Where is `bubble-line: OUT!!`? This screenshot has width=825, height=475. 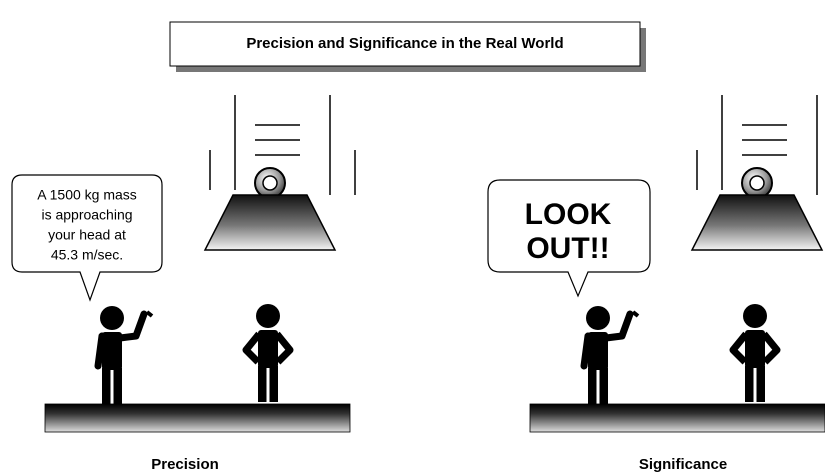
bubble-line: OUT!! is located at coordinates (567, 248).